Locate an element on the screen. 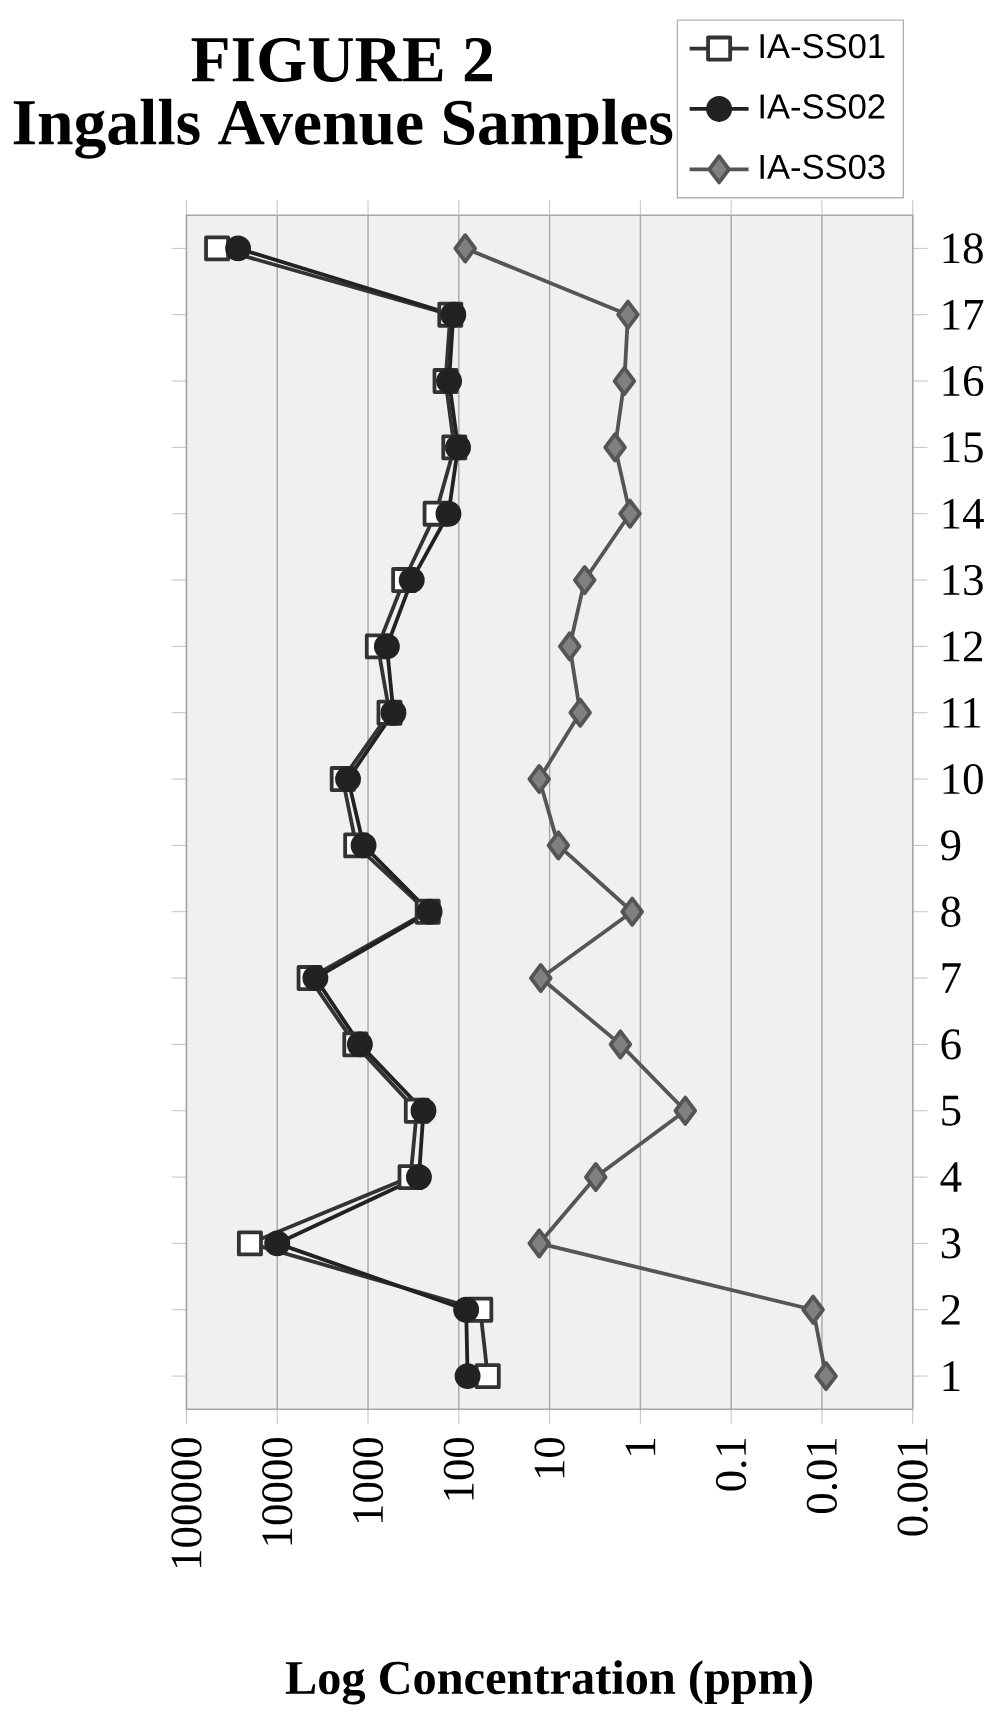  y-tick-label: 15 is located at coordinates (963, 447).